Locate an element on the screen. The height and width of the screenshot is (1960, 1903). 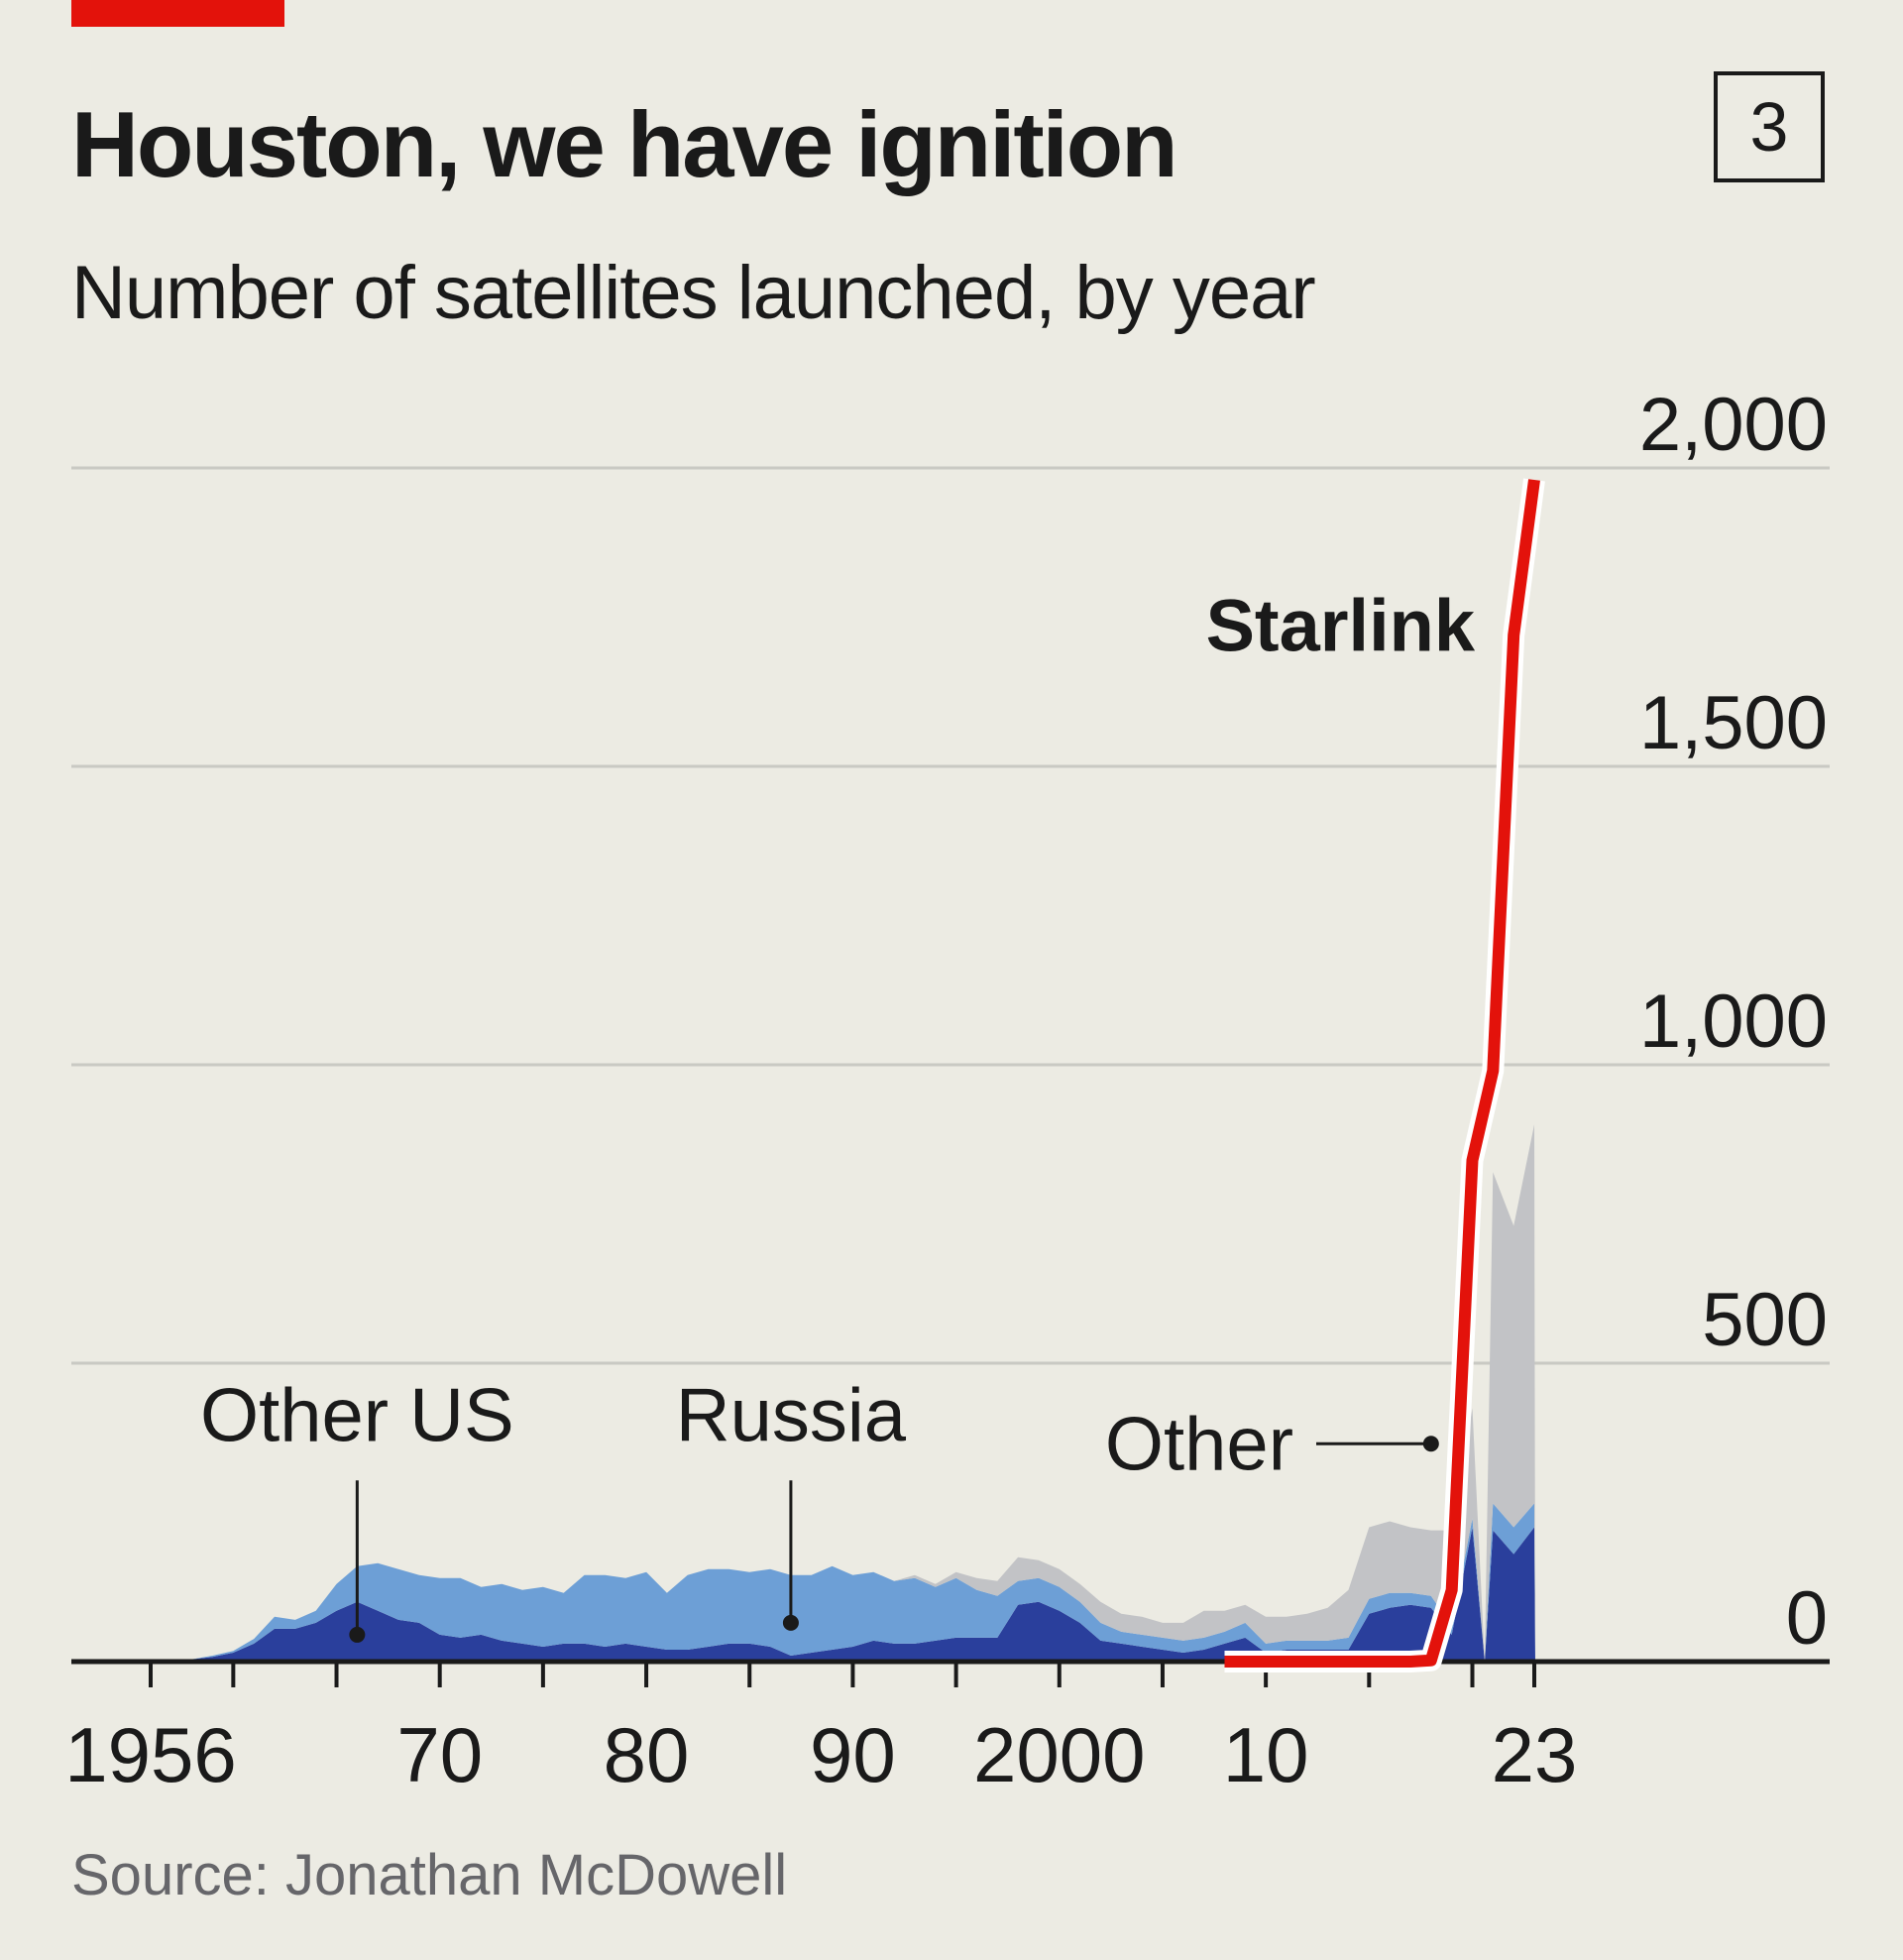
source-note: Source: Jonathan McDowell is located at coordinates (429, 1875).